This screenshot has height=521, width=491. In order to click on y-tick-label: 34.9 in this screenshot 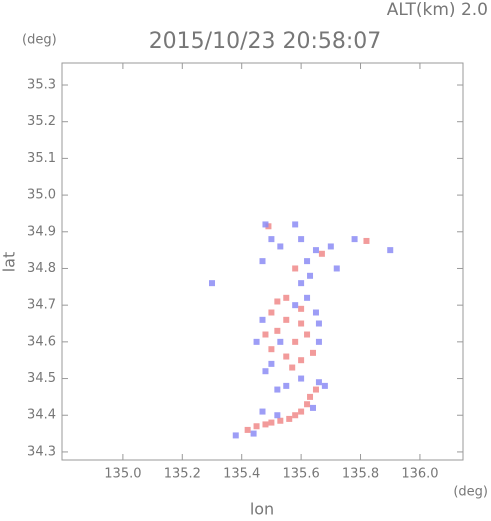, I will do `click(41, 231)`.